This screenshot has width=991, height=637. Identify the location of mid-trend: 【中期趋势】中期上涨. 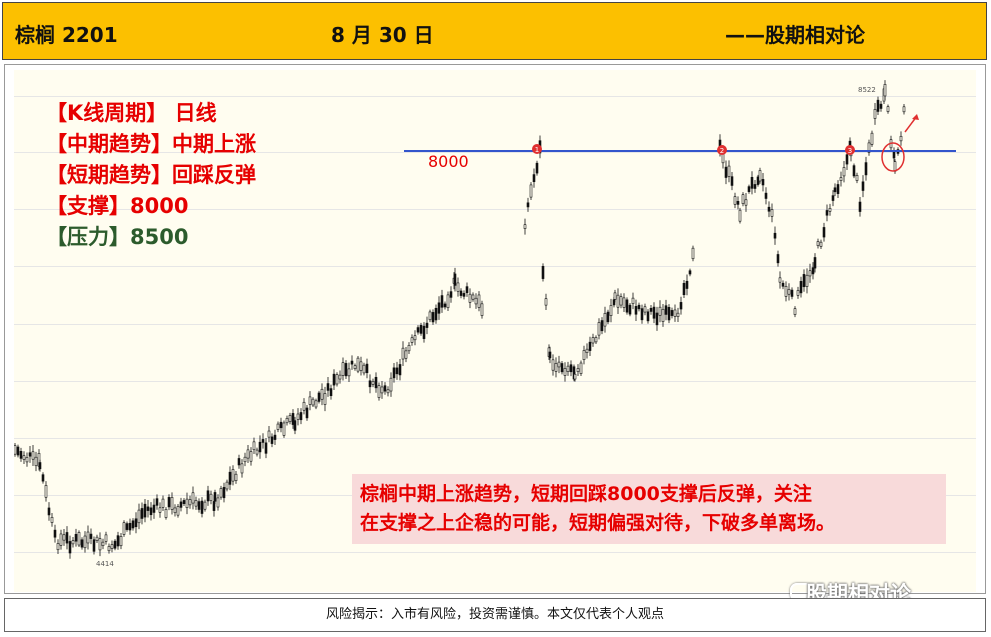
(151, 144).